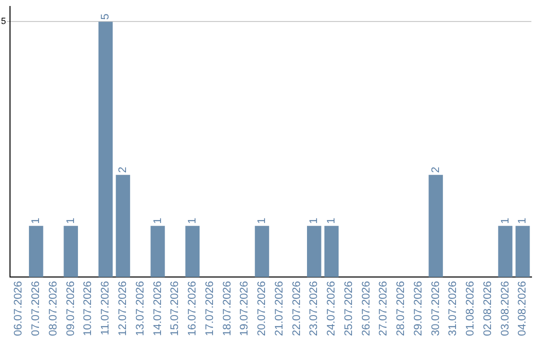  I want to click on x-tick-label: 14.07.2026, so click(158, 308).